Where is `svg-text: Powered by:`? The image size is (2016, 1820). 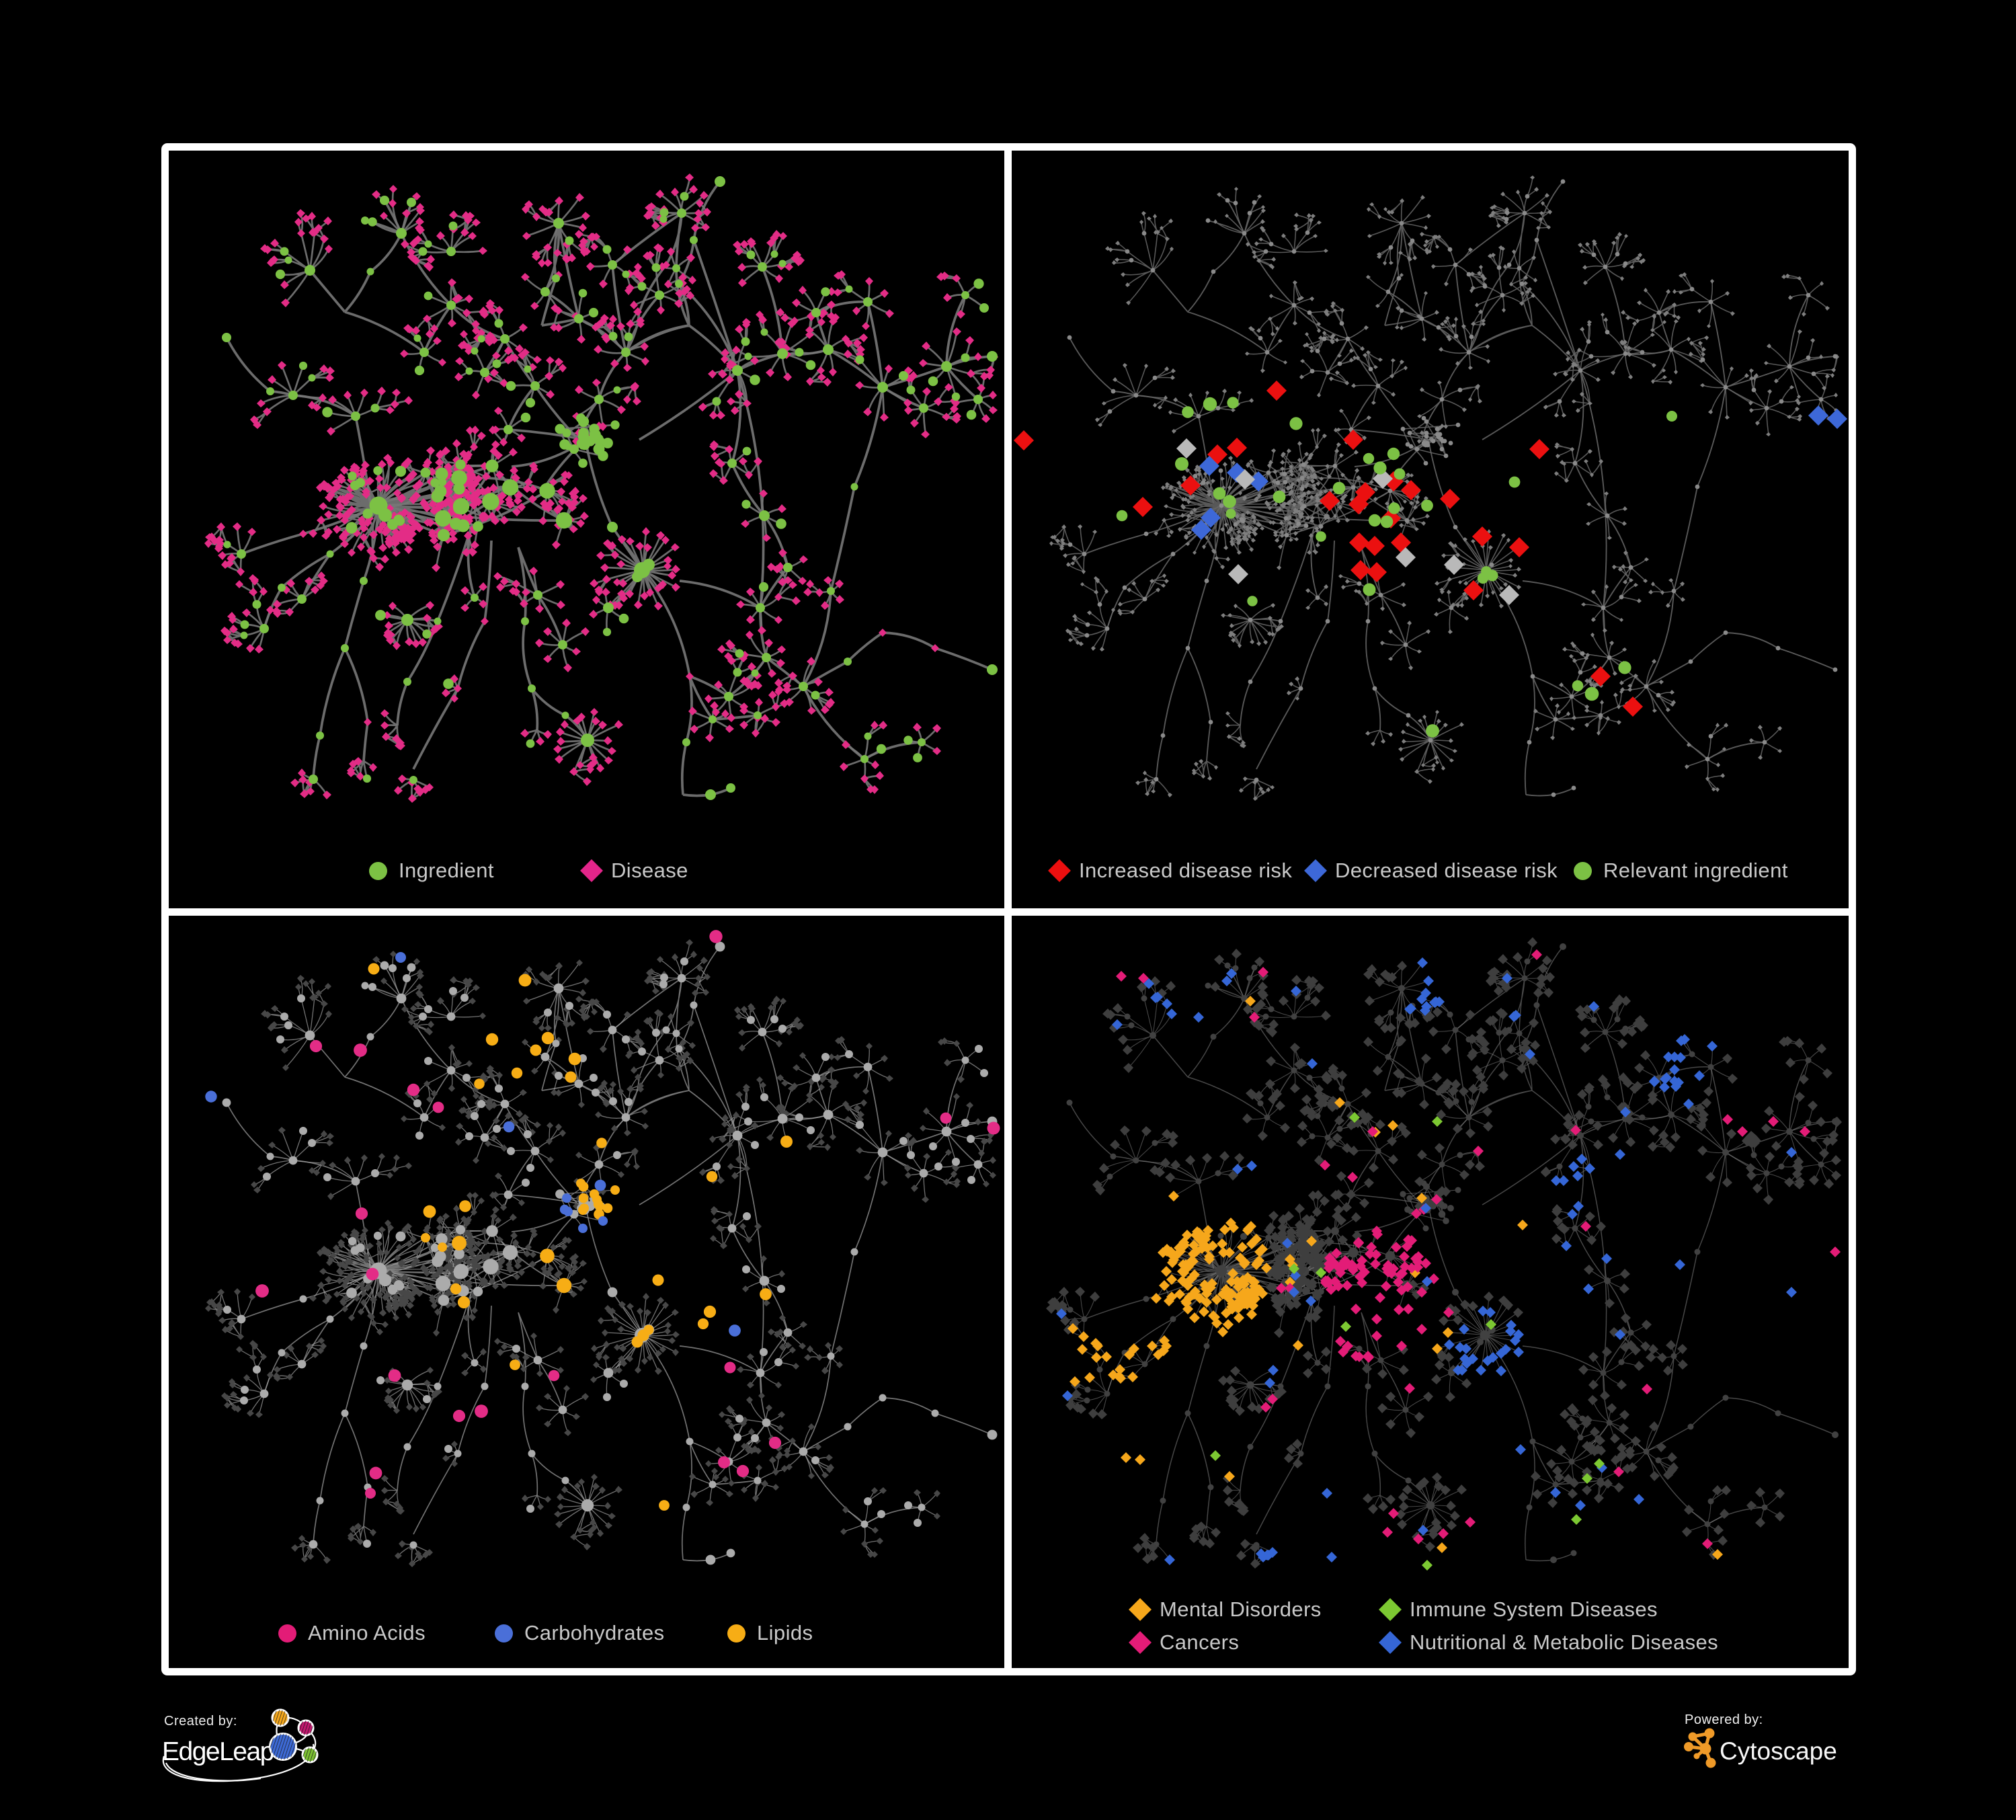 svg-text: Powered by: is located at coordinates (1724, 1719).